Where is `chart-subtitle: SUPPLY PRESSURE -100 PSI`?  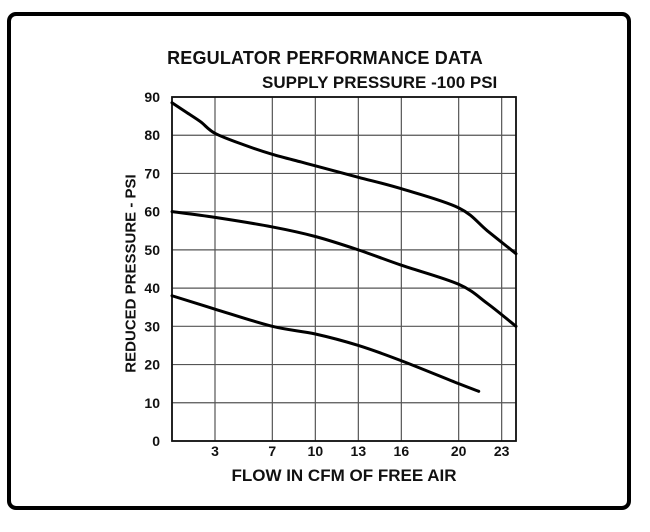
chart-subtitle: SUPPLY PRESSURE -100 PSI is located at coordinates (380, 82).